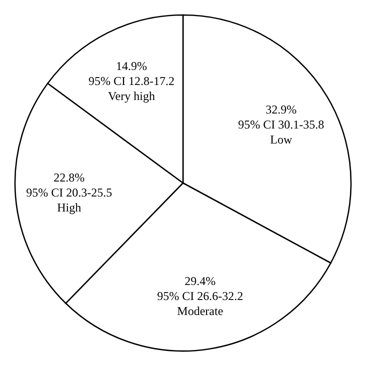 The height and width of the screenshot is (366, 366). I want to click on slice-label: High, so click(69, 207).